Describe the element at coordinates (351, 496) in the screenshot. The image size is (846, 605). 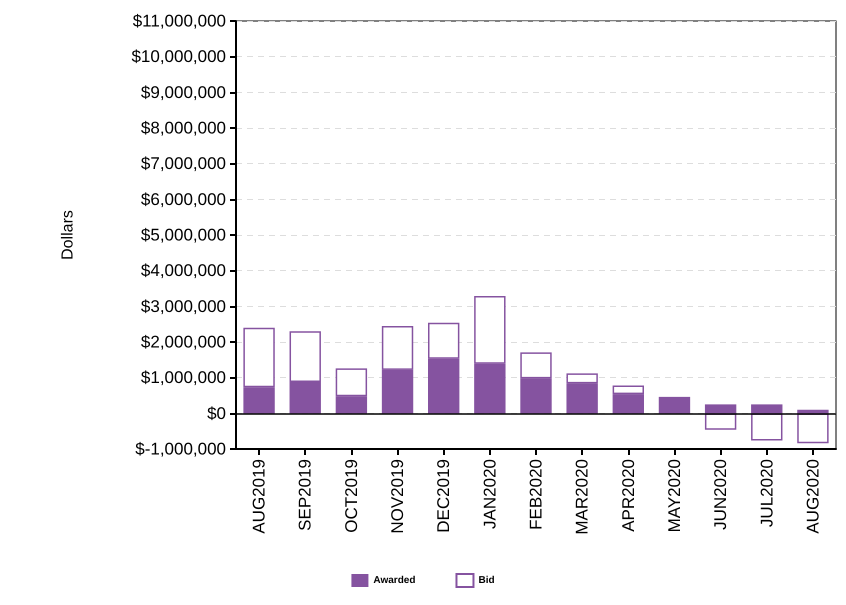
I see `x-tick-label: OCT2019` at that location.